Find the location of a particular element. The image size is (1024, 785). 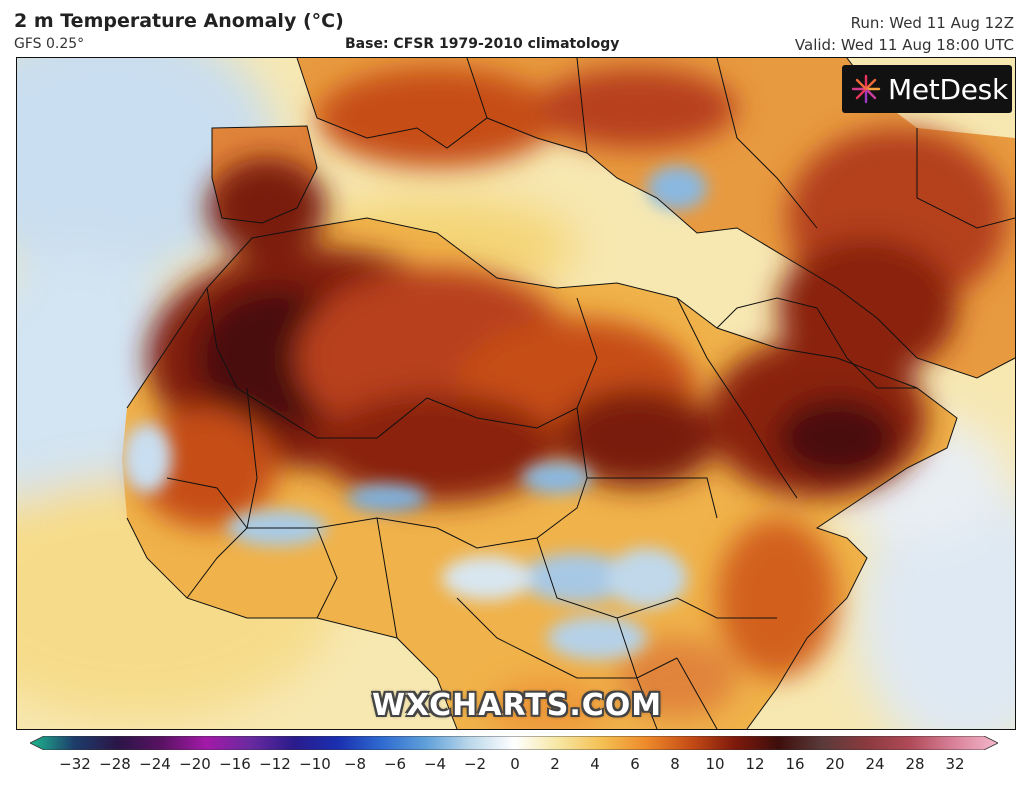

color-scale-tick-label: −10 is located at coordinates (315, 764).